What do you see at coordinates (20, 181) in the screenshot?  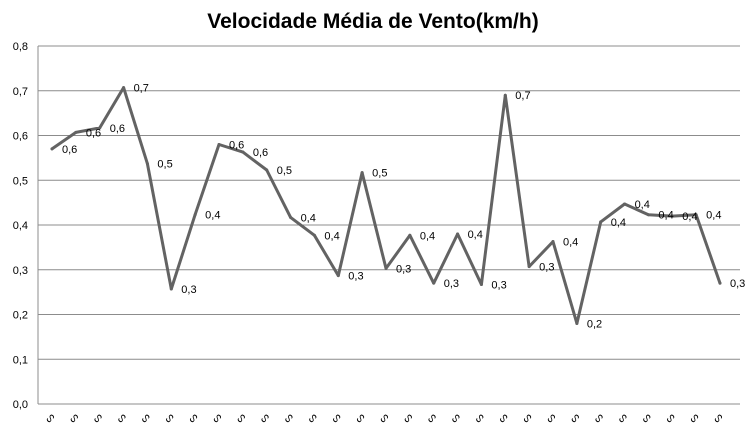 I see `y-tick-label: 0,5` at bounding box center [20, 181].